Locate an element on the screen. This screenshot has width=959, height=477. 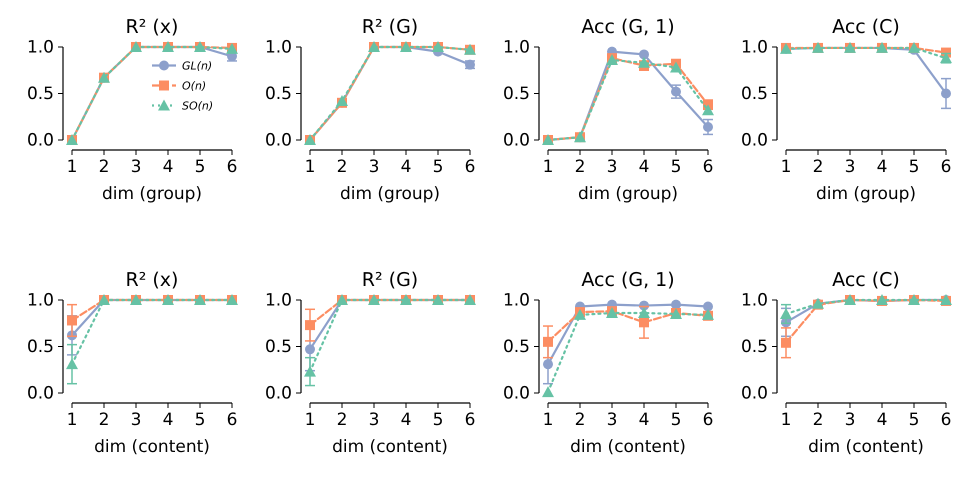
chart-title: R² (G) is located at coordinates (390, 27).